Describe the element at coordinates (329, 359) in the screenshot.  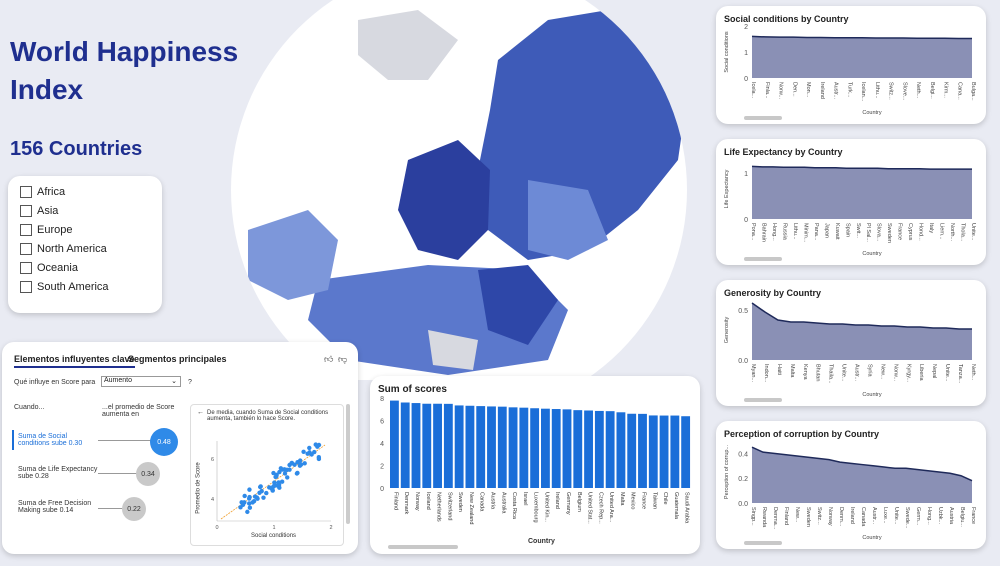
I see `thumbs-up-icon: 👍︎` at that location.